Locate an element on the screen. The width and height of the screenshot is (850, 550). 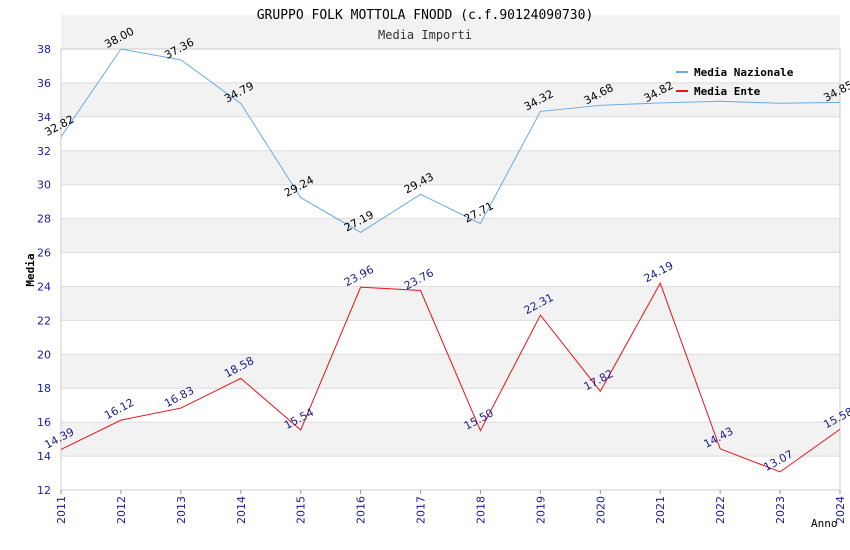
y-tick-label: 34 is located at coordinates (44, 117).